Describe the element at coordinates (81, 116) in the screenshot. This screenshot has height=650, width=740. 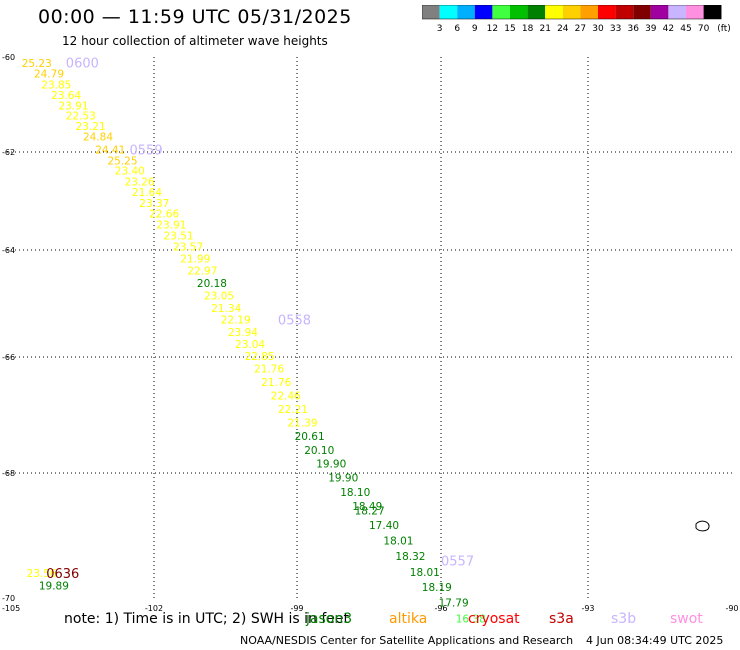
I see `wave-height-value: 22.53` at that location.